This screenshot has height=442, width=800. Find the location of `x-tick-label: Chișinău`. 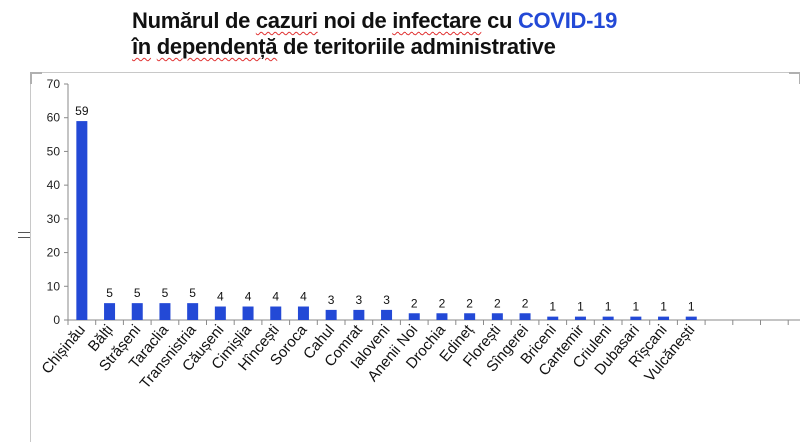

x-tick-label: Chișinău is located at coordinates (63, 350).